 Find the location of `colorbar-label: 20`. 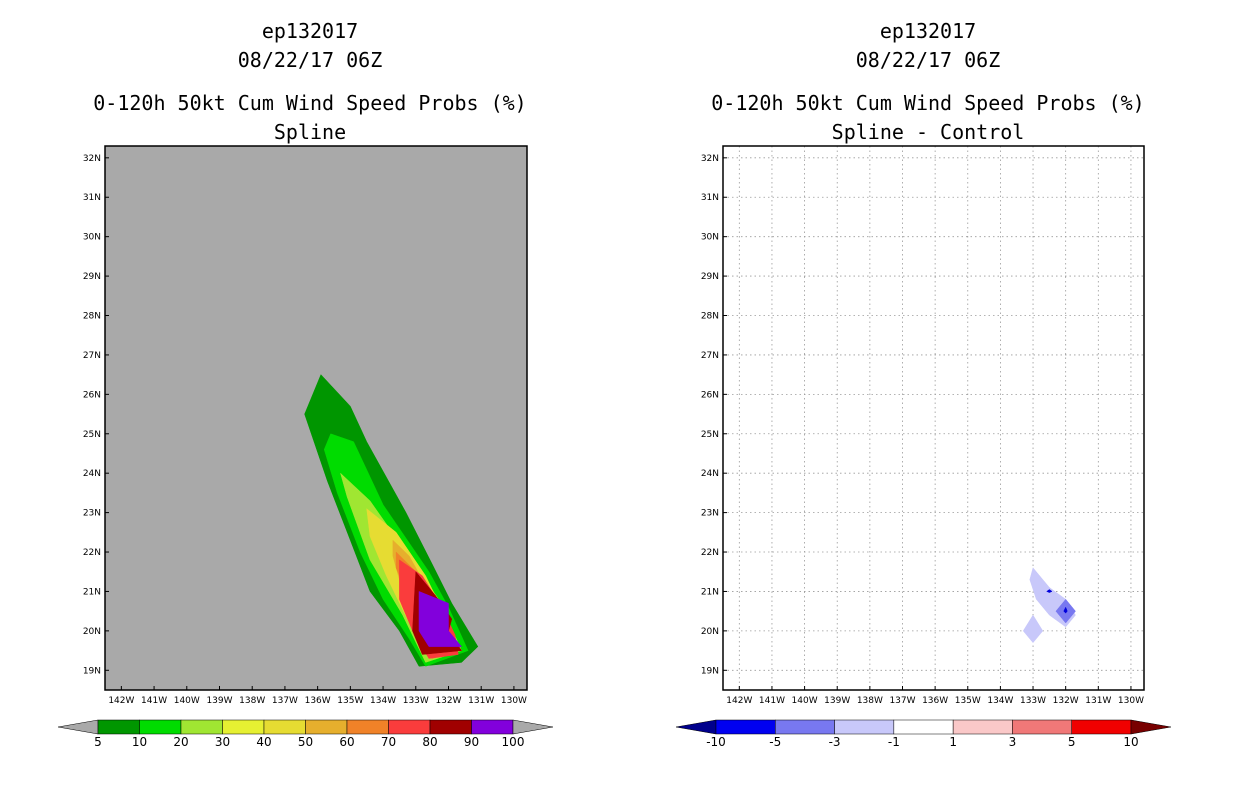

colorbar-label: 20 is located at coordinates (180, 742).